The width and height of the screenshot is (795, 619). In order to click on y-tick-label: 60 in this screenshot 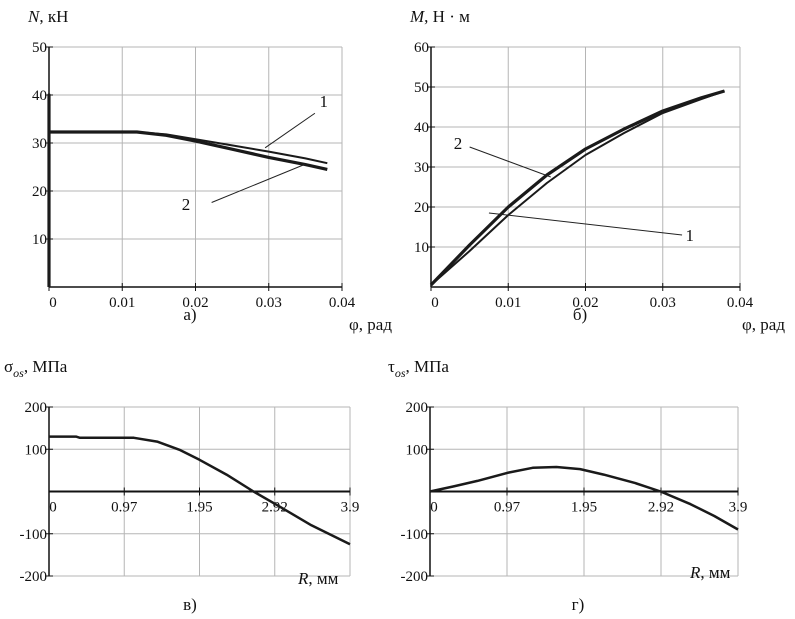, I will do `click(421, 48)`.